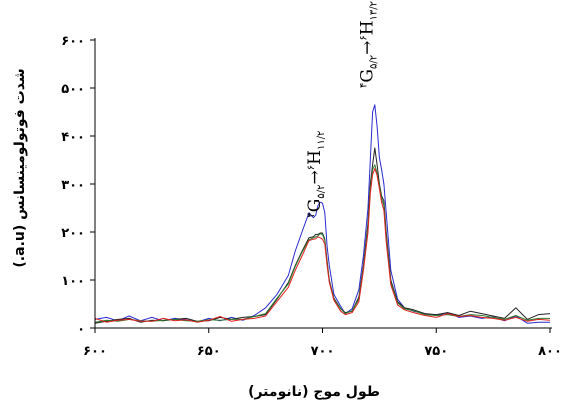 The image size is (563, 407). What do you see at coordinates (95, 351) in the screenshot?
I see `x-tick-label: ۶۰۰` at bounding box center [95, 351].